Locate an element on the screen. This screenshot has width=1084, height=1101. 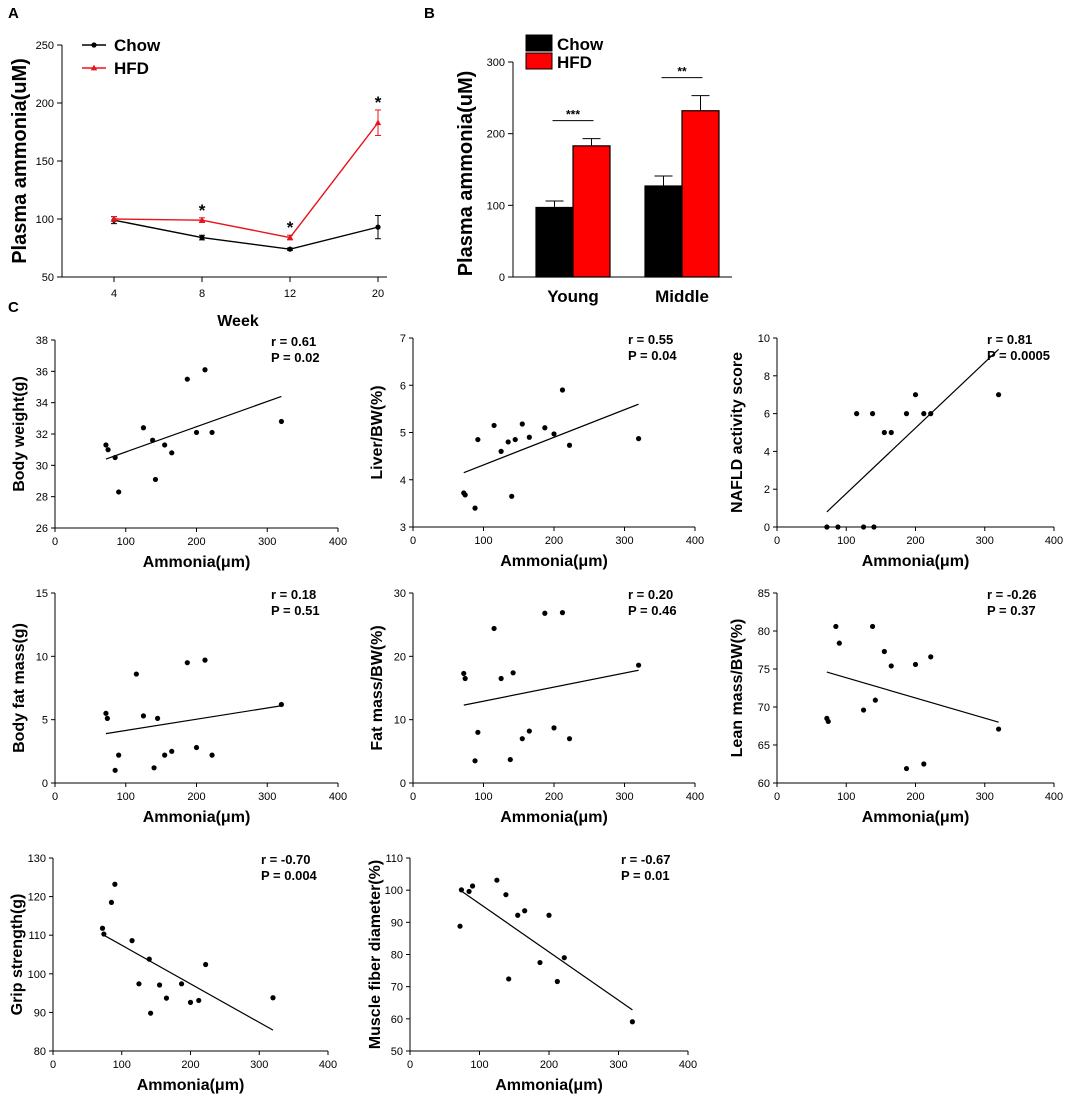
y-tick-label: 80 is located at coordinates (764, 632).